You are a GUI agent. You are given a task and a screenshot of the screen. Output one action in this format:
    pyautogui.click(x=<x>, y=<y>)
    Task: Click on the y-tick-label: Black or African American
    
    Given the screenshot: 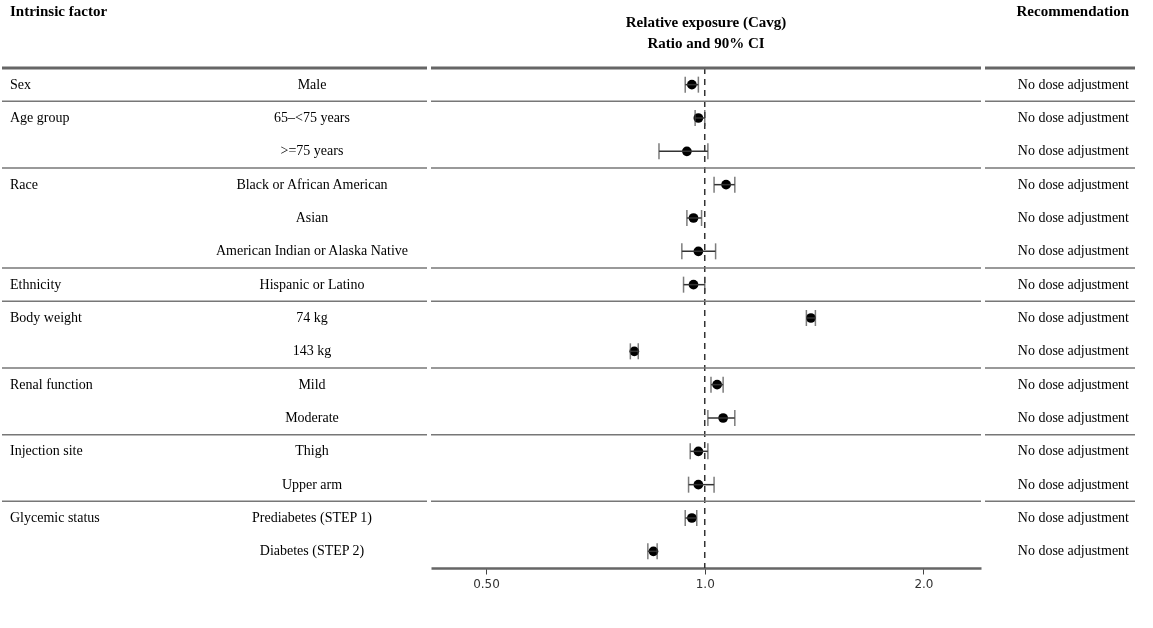 What is the action you would take?
    pyautogui.click(x=312, y=184)
    